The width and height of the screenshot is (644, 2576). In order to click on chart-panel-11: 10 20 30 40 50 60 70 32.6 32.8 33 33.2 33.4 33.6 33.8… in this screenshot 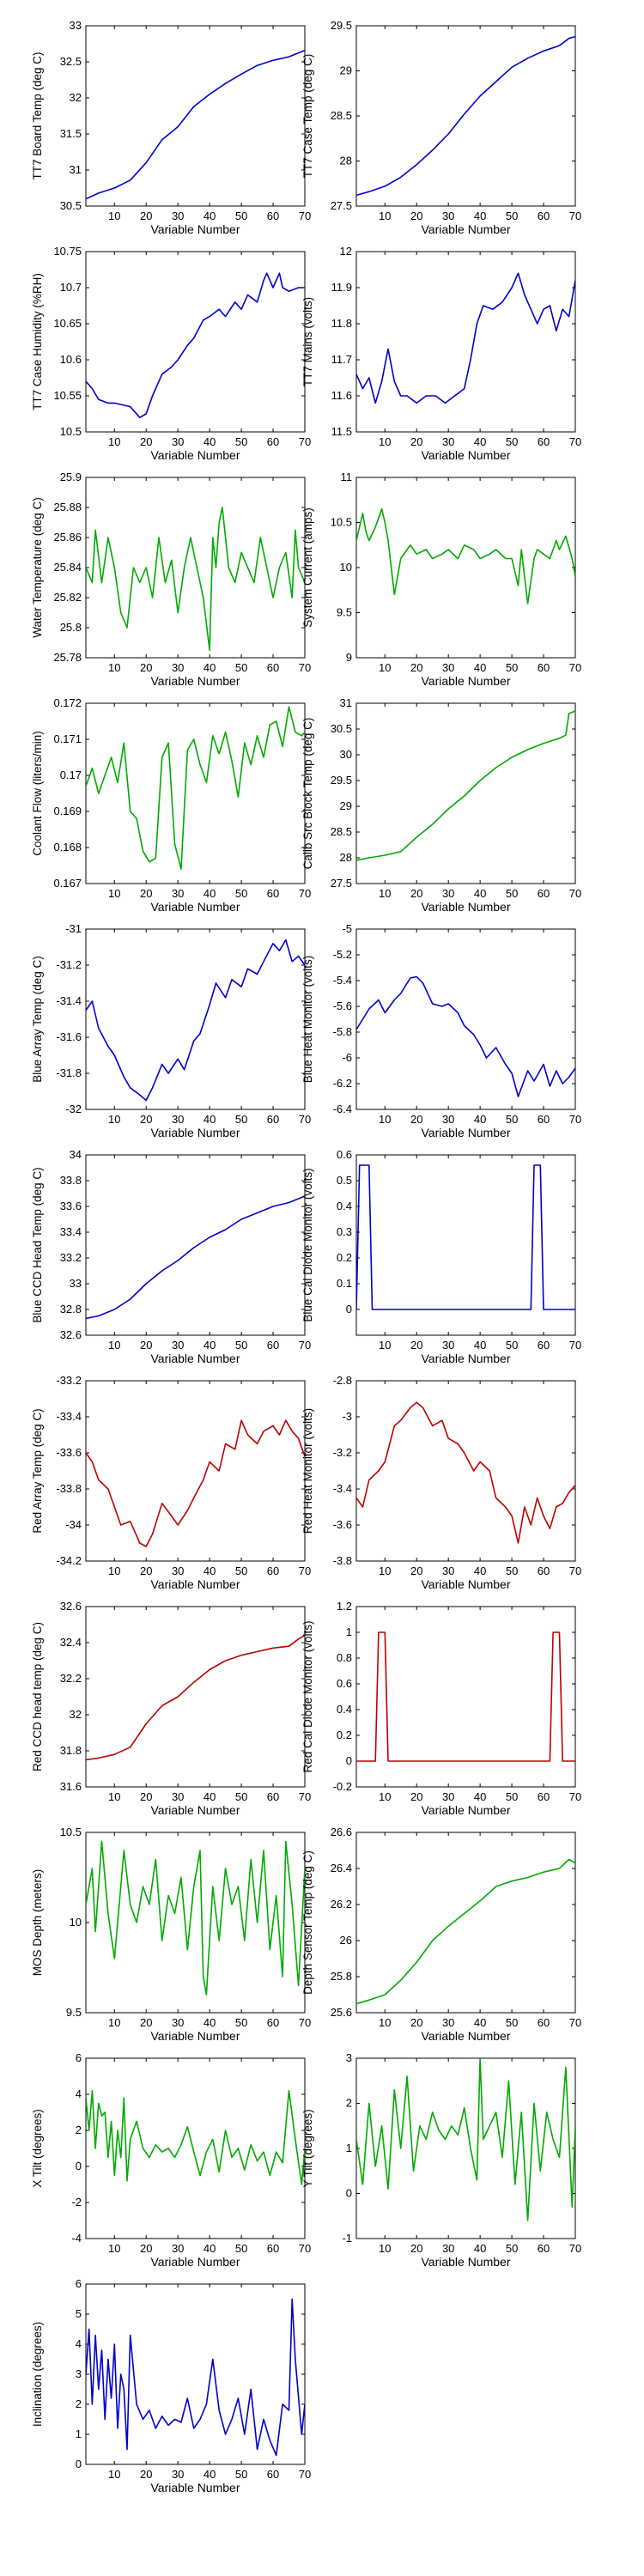, I will do `click(171, 1257)`.